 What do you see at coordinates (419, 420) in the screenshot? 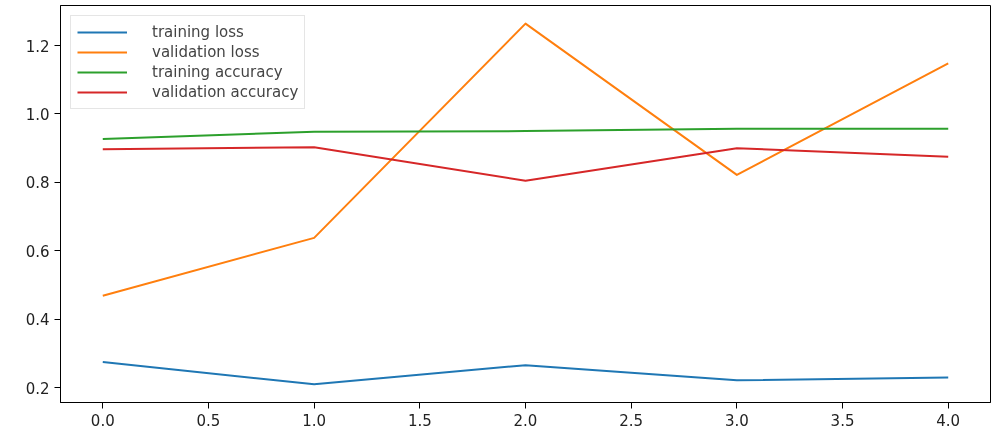
I see `x-tick-label: 1.5` at bounding box center [419, 420].